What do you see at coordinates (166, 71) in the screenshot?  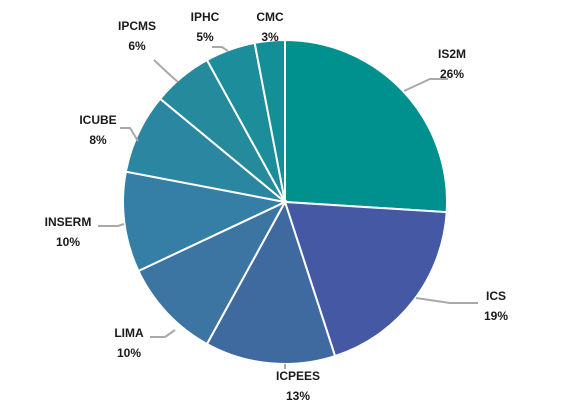 I see `leader-line-ipcms` at bounding box center [166, 71].